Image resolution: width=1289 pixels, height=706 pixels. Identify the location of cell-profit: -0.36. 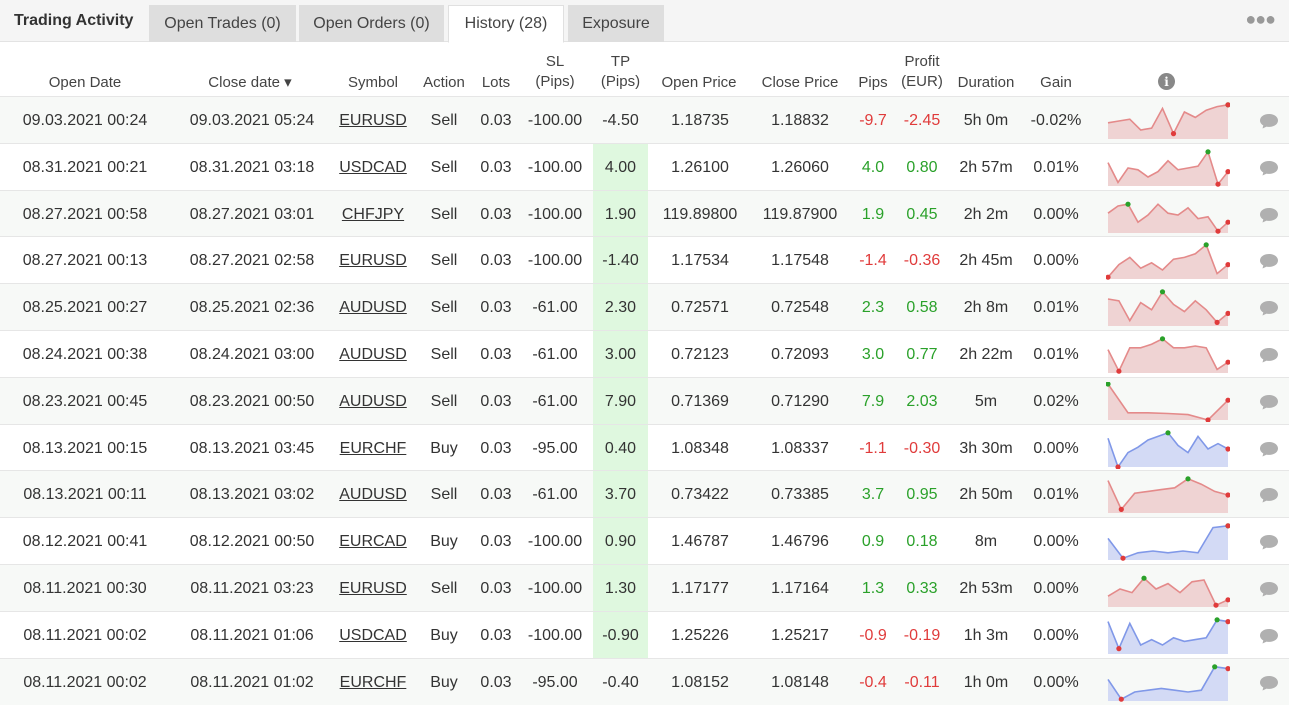
(922, 260).